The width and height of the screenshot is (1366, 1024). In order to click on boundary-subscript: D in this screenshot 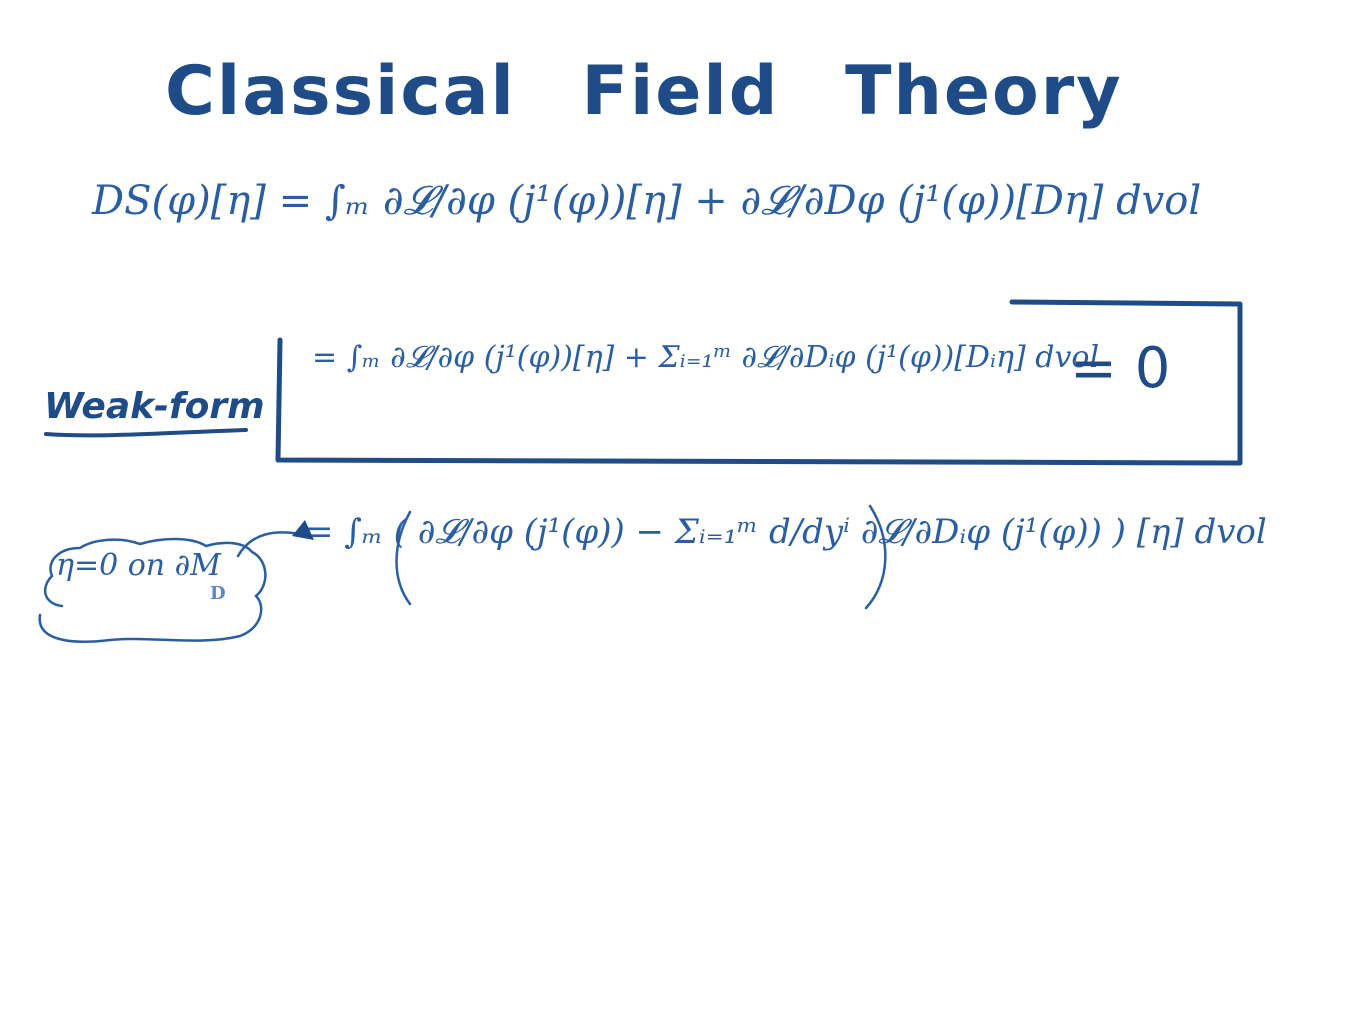, I will do `click(218, 593)`.